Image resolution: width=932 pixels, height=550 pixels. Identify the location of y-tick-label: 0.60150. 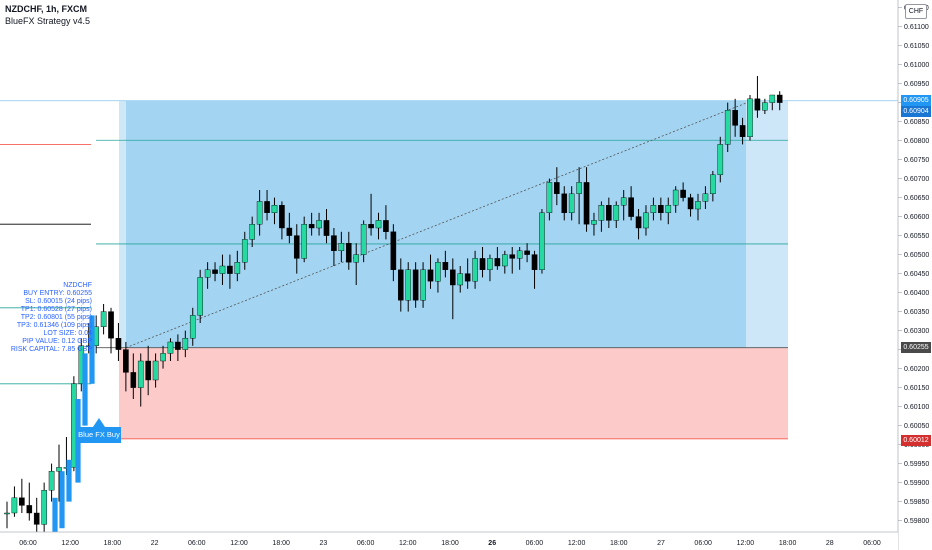
(916, 388).